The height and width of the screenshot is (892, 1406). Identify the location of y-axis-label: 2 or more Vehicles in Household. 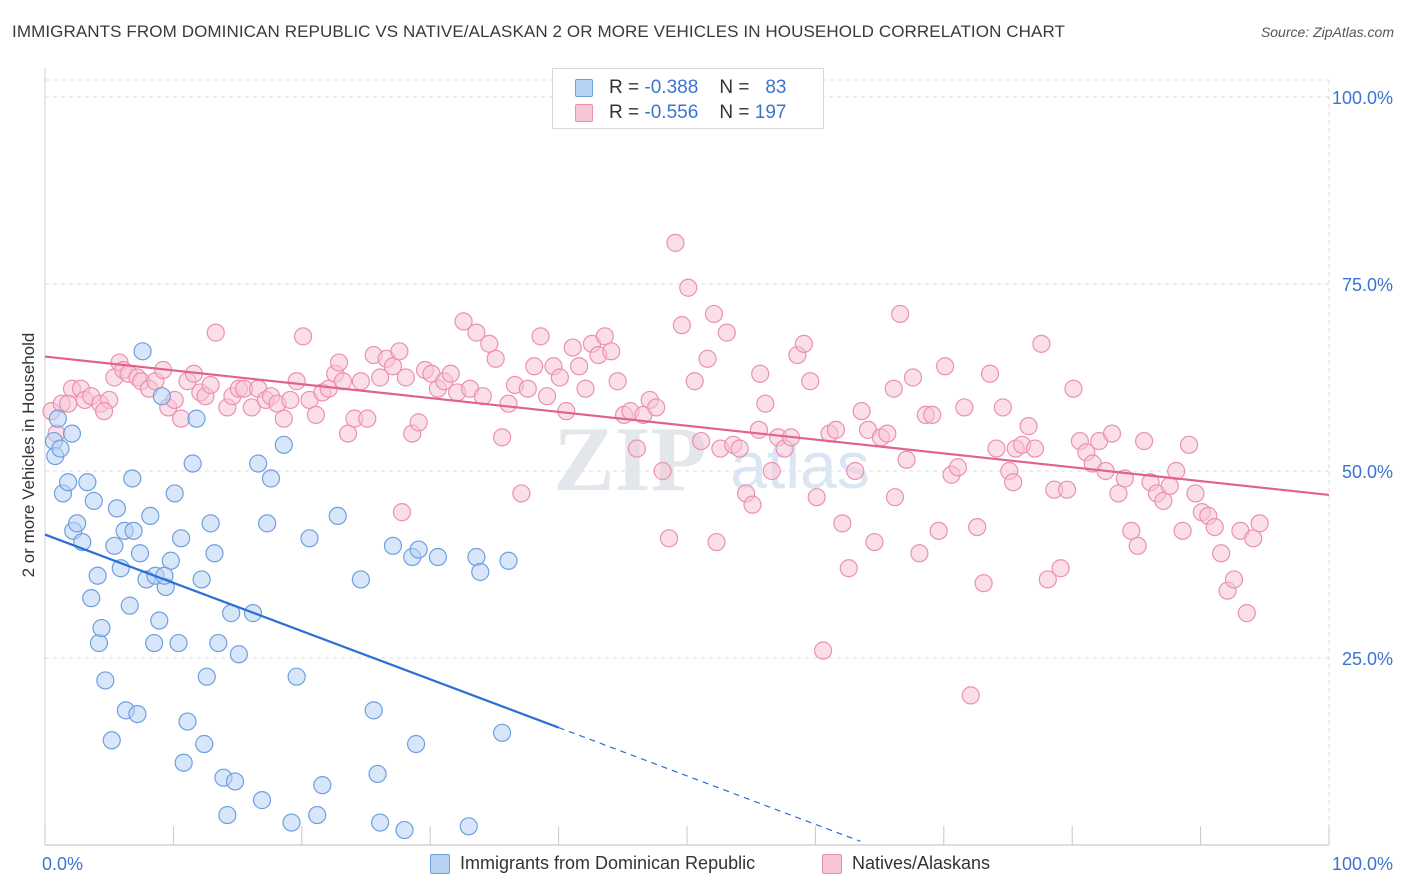
(28, 455).